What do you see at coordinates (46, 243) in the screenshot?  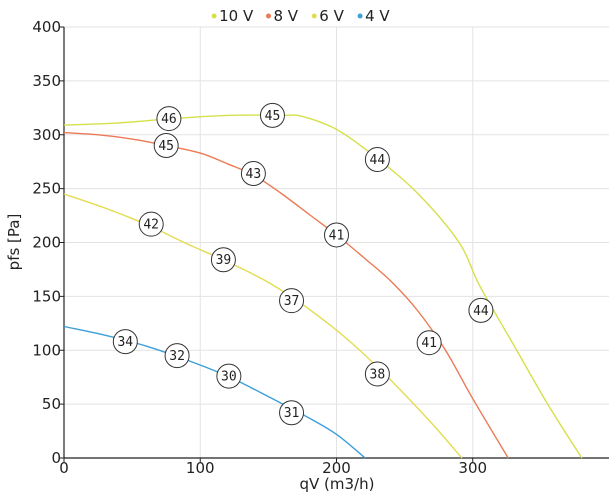 I see `y-tick-label: 200` at bounding box center [46, 243].